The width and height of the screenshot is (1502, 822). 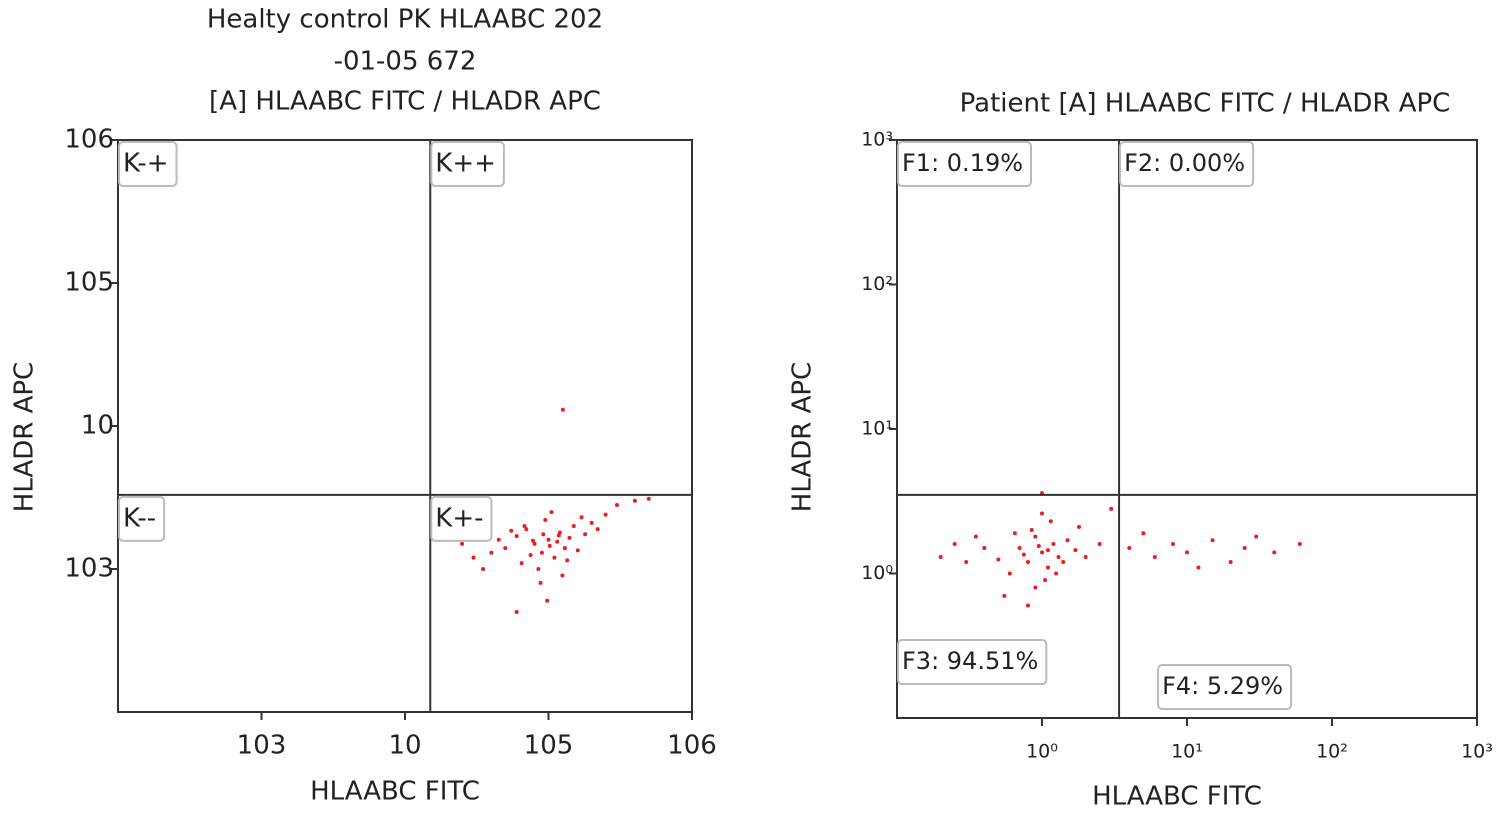 I want to click on x-tick-label: 10², so click(x=1332, y=752).